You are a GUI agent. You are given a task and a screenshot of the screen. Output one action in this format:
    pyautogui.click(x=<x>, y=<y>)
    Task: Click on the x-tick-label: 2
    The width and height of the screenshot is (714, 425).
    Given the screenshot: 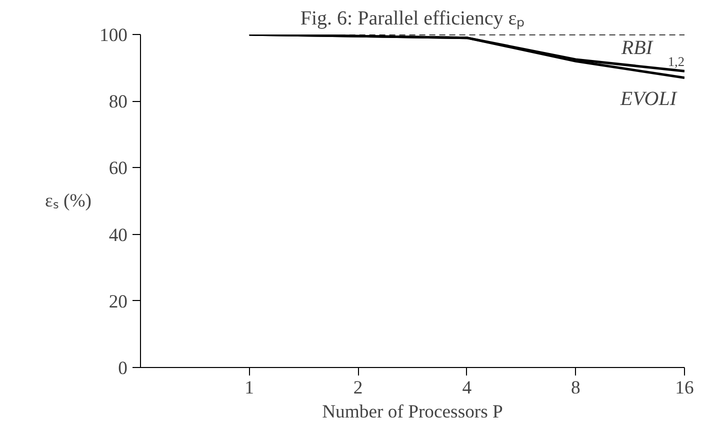 What is the action you would take?
    pyautogui.click(x=358, y=388)
    